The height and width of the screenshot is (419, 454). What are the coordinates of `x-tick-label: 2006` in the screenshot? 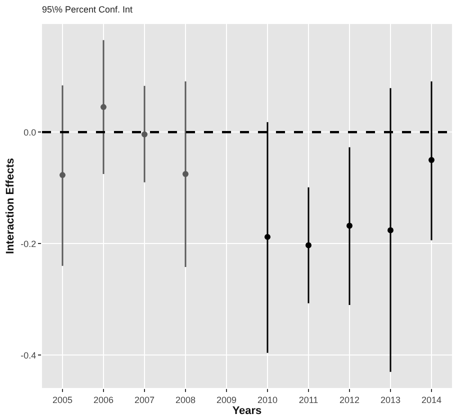 It's located at (103, 399).